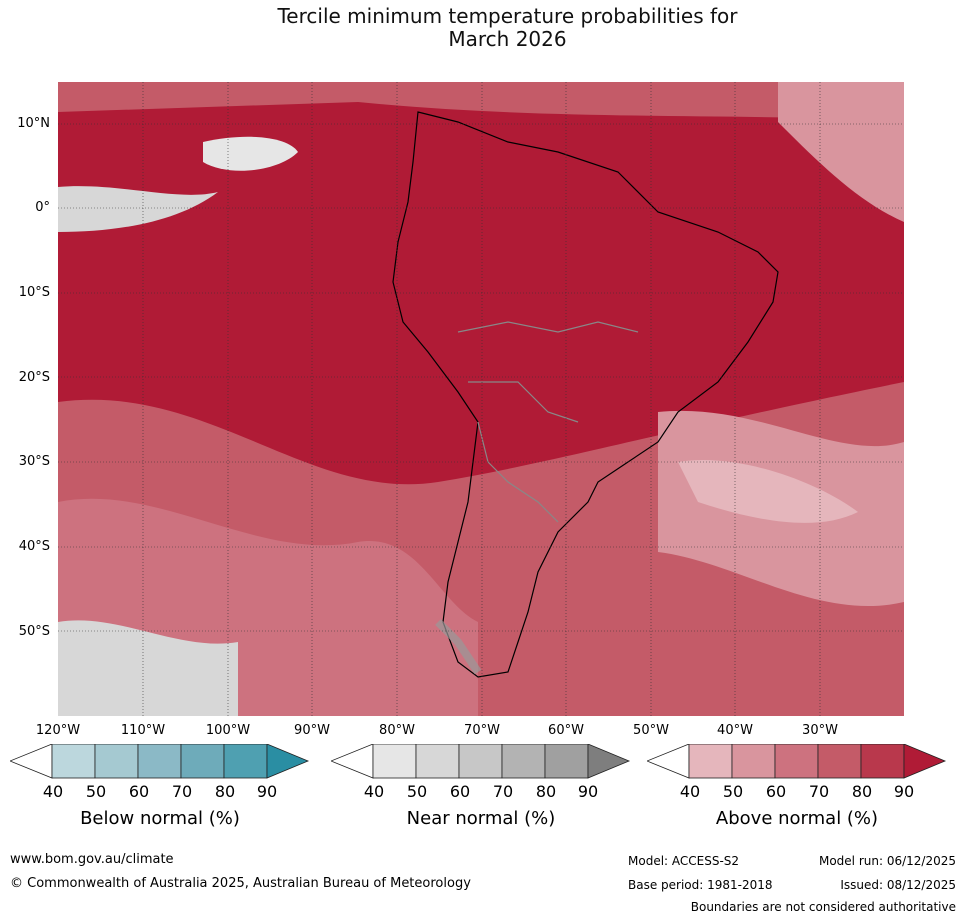 The width and height of the screenshot is (965, 919). What do you see at coordinates (96, 791) in the screenshot?
I see `below-tick-50: 50` at bounding box center [96, 791].